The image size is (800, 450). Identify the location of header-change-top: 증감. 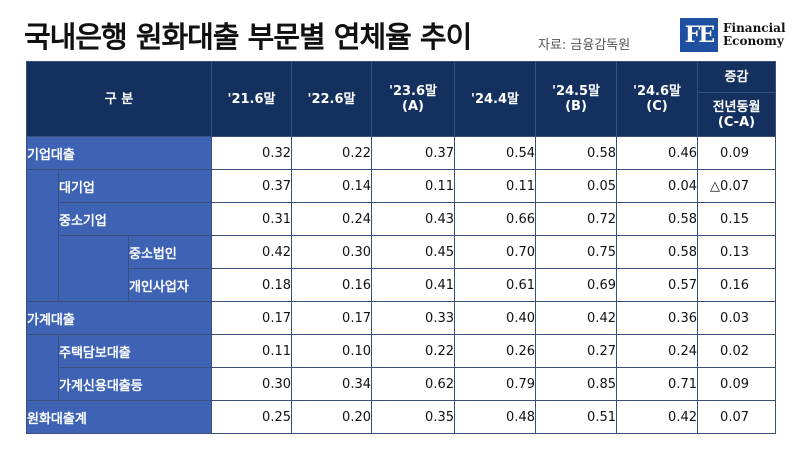
(736, 77).